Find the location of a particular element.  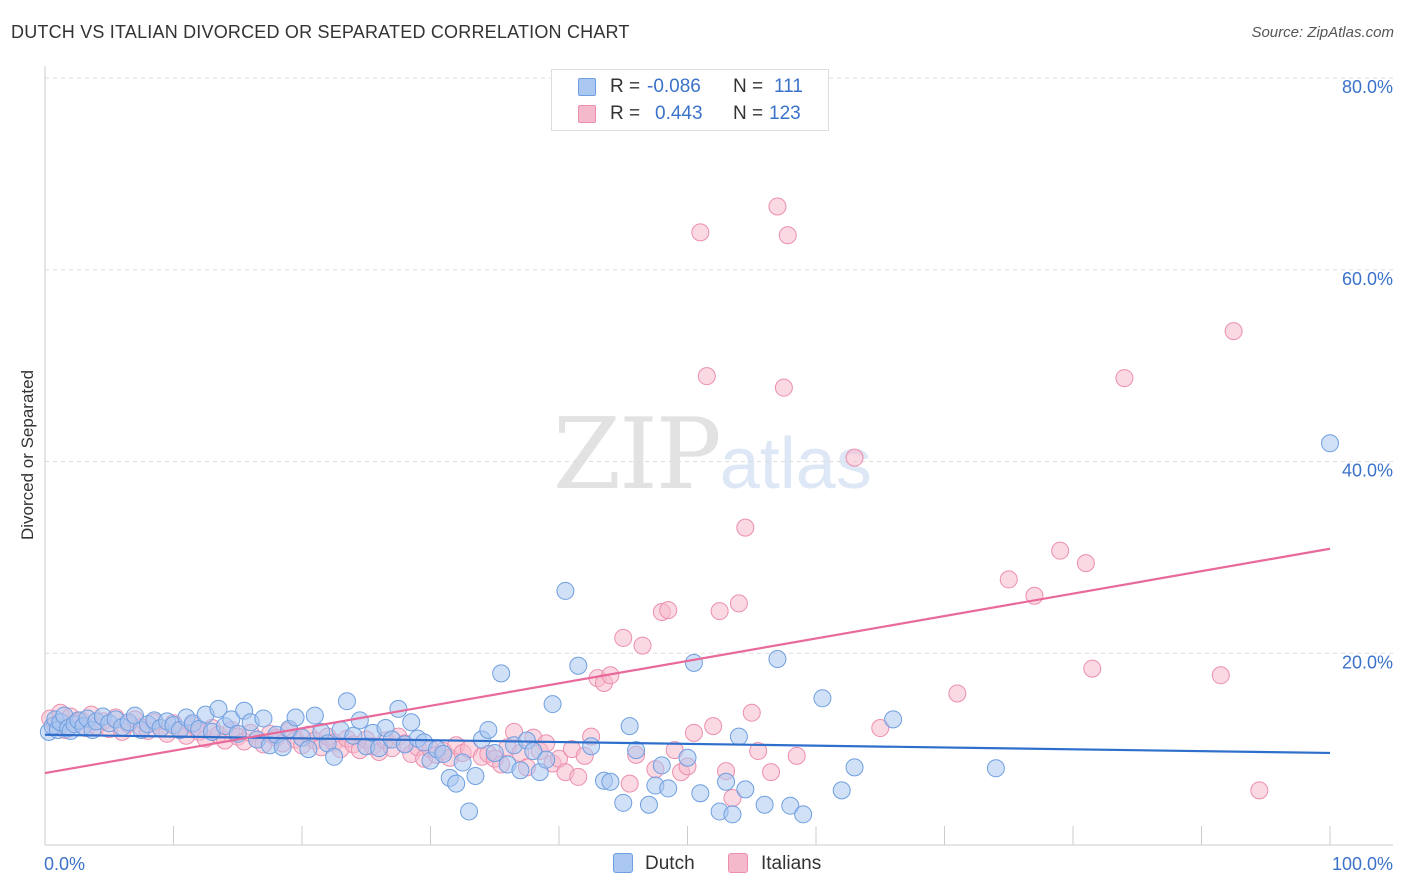

y-tick-label: 80.0% is located at coordinates (1367, 87).